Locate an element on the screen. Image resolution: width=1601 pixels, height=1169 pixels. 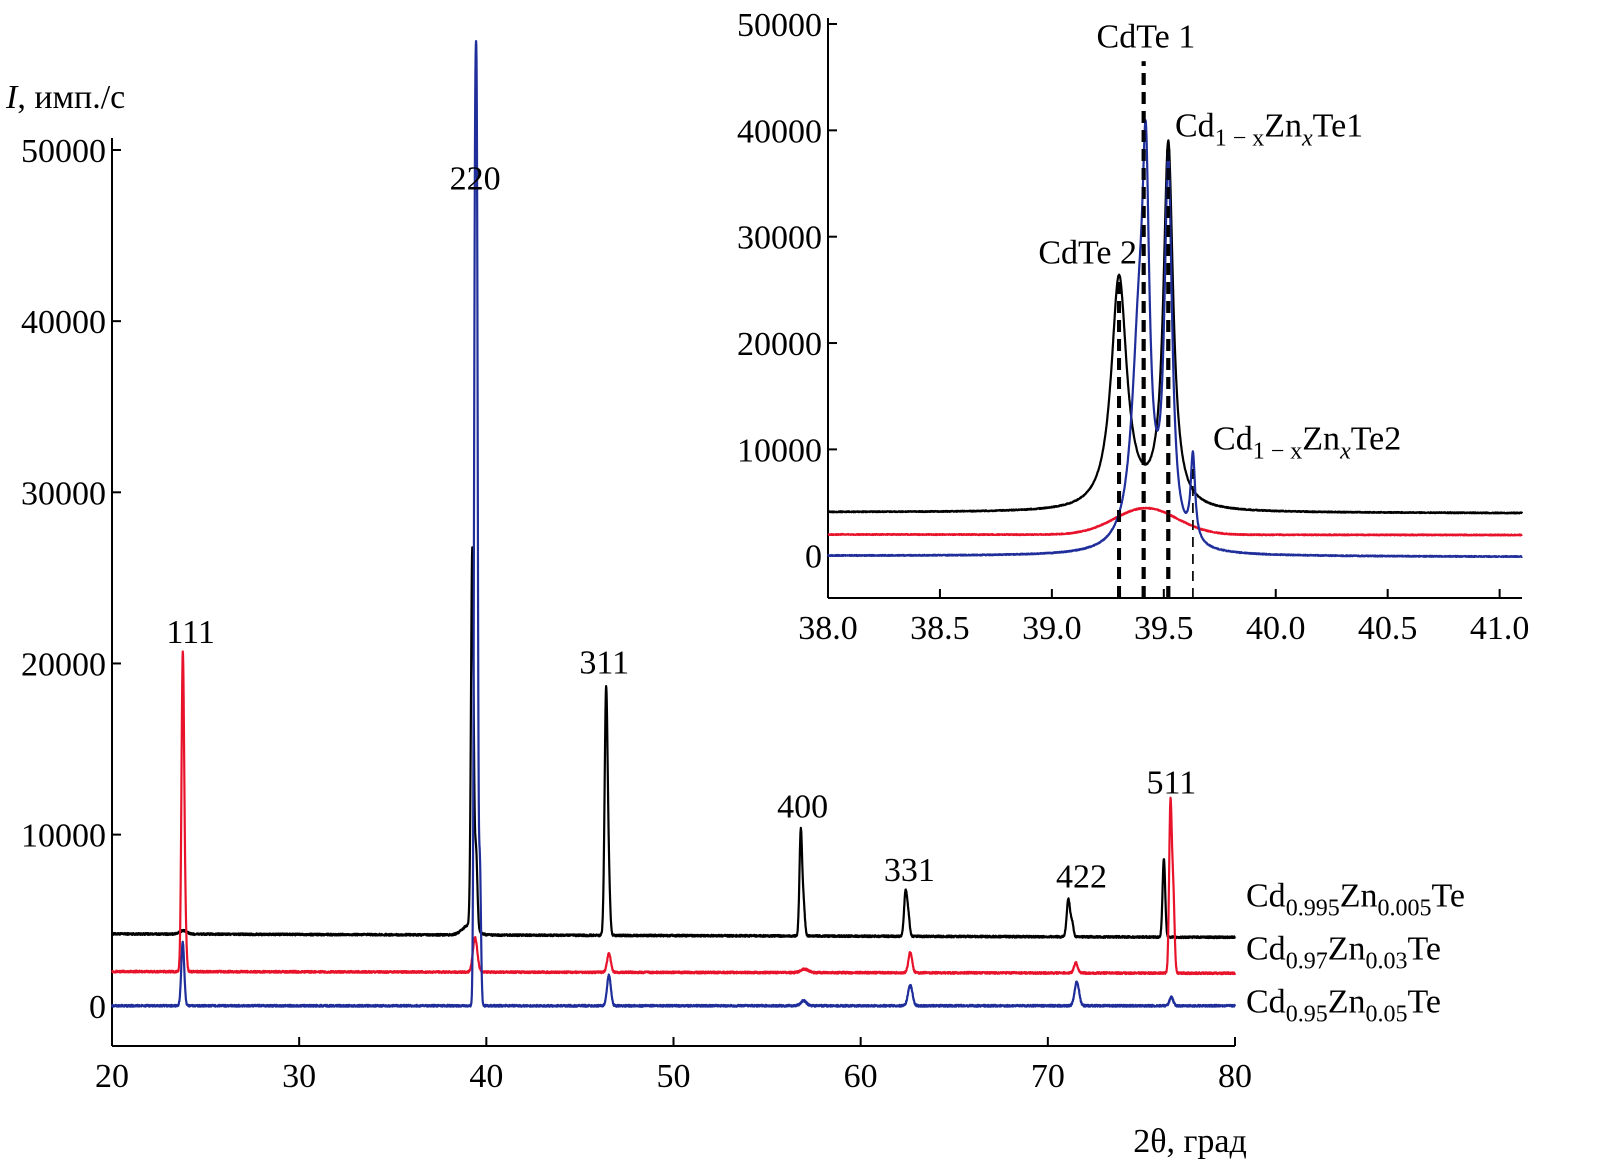
inset-annotation-3: Cd1 − xZnxTe2 is located at coordinates (1307, 442).